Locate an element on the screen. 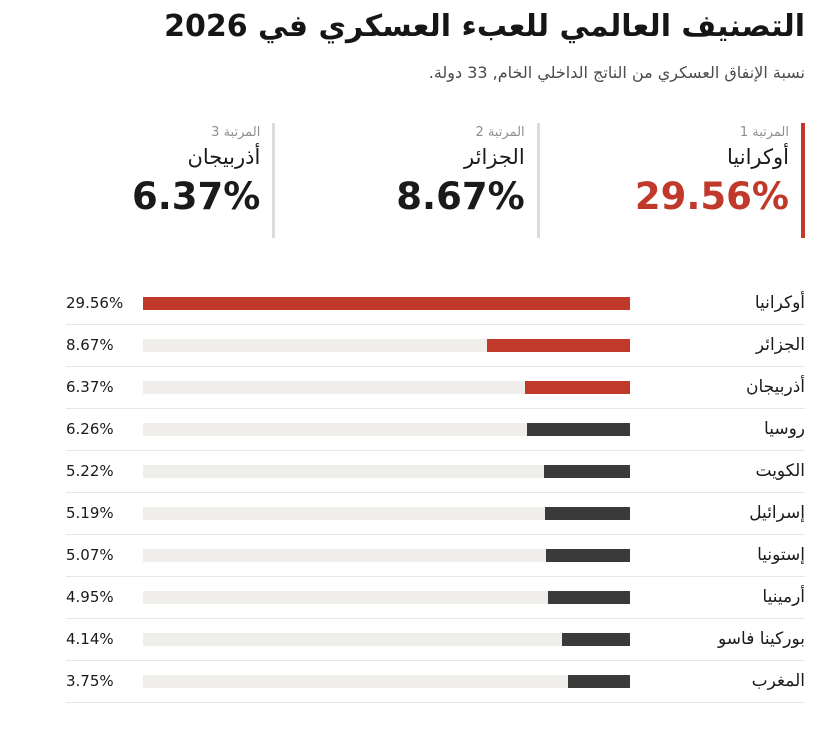 This screenshot has width=816, height=739. country-label: الجزائر is located at coordinates (780, 345).